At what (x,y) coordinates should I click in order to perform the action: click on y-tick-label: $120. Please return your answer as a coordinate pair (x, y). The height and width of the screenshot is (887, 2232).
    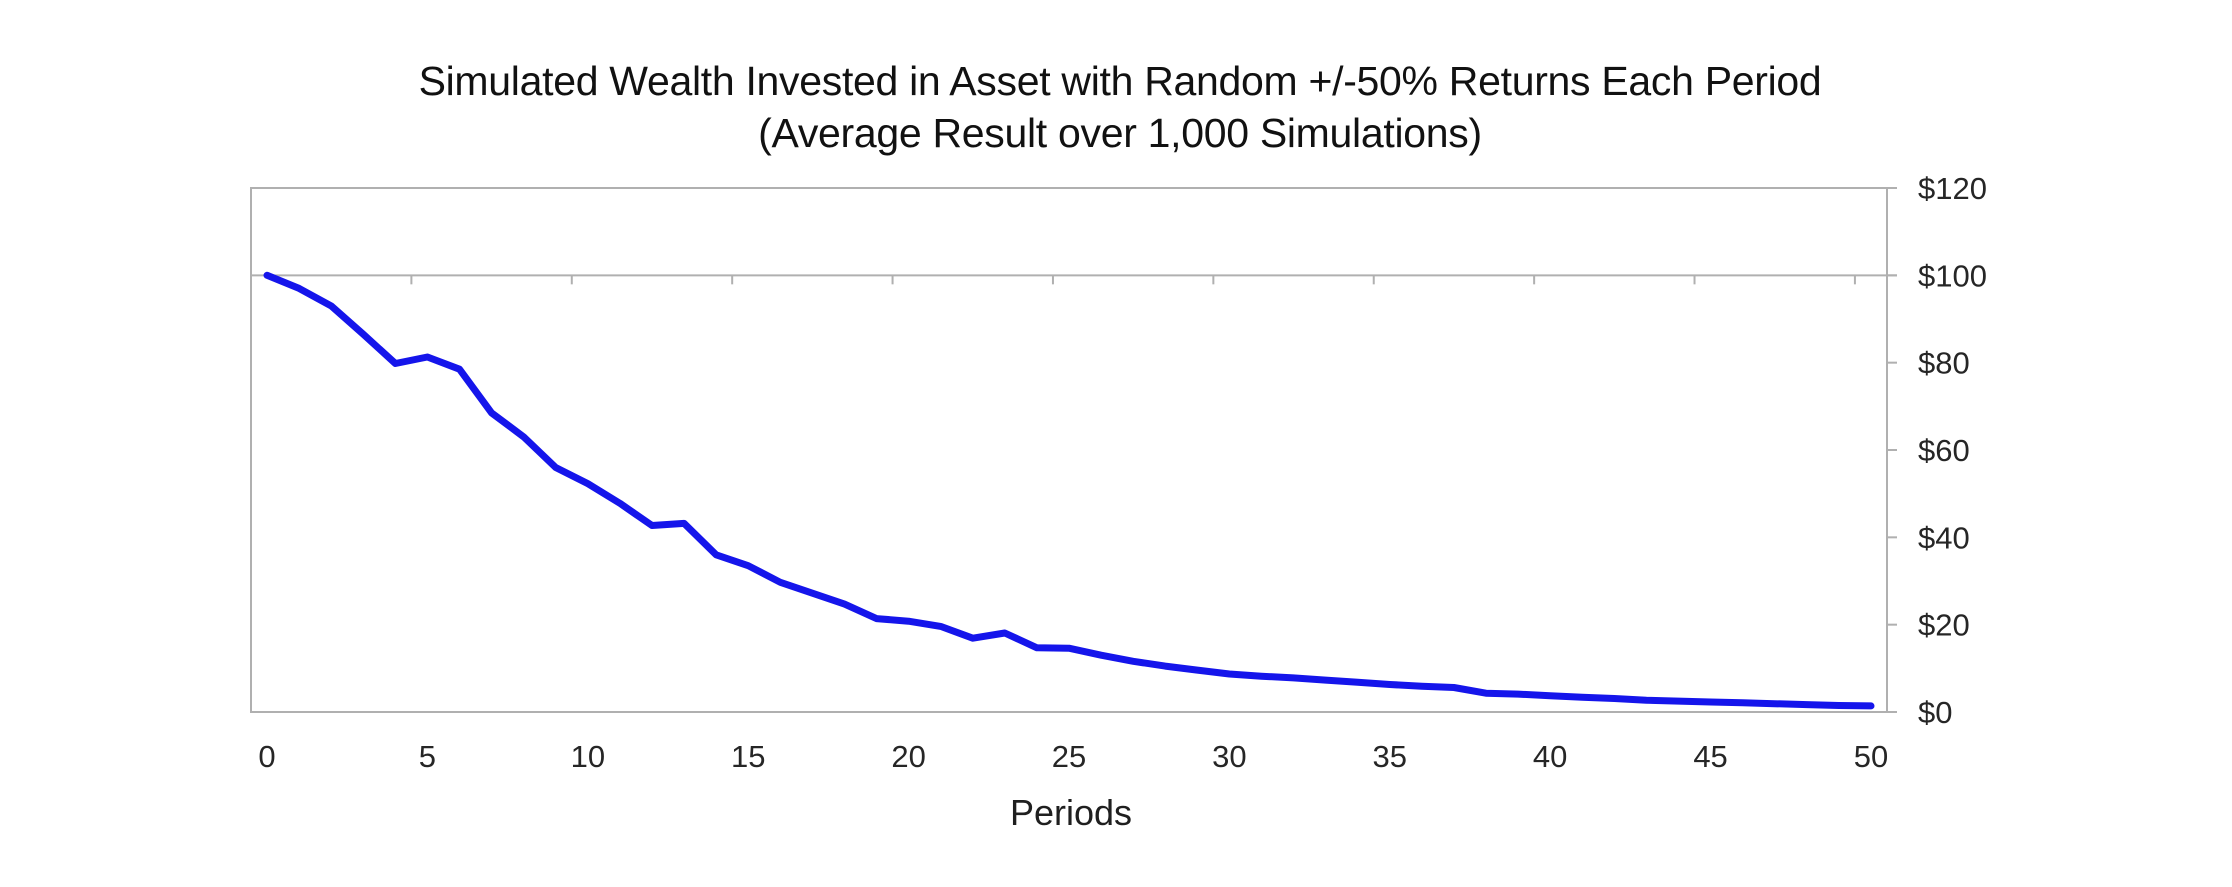
    Looking at the image, I should click on (1952, 188).